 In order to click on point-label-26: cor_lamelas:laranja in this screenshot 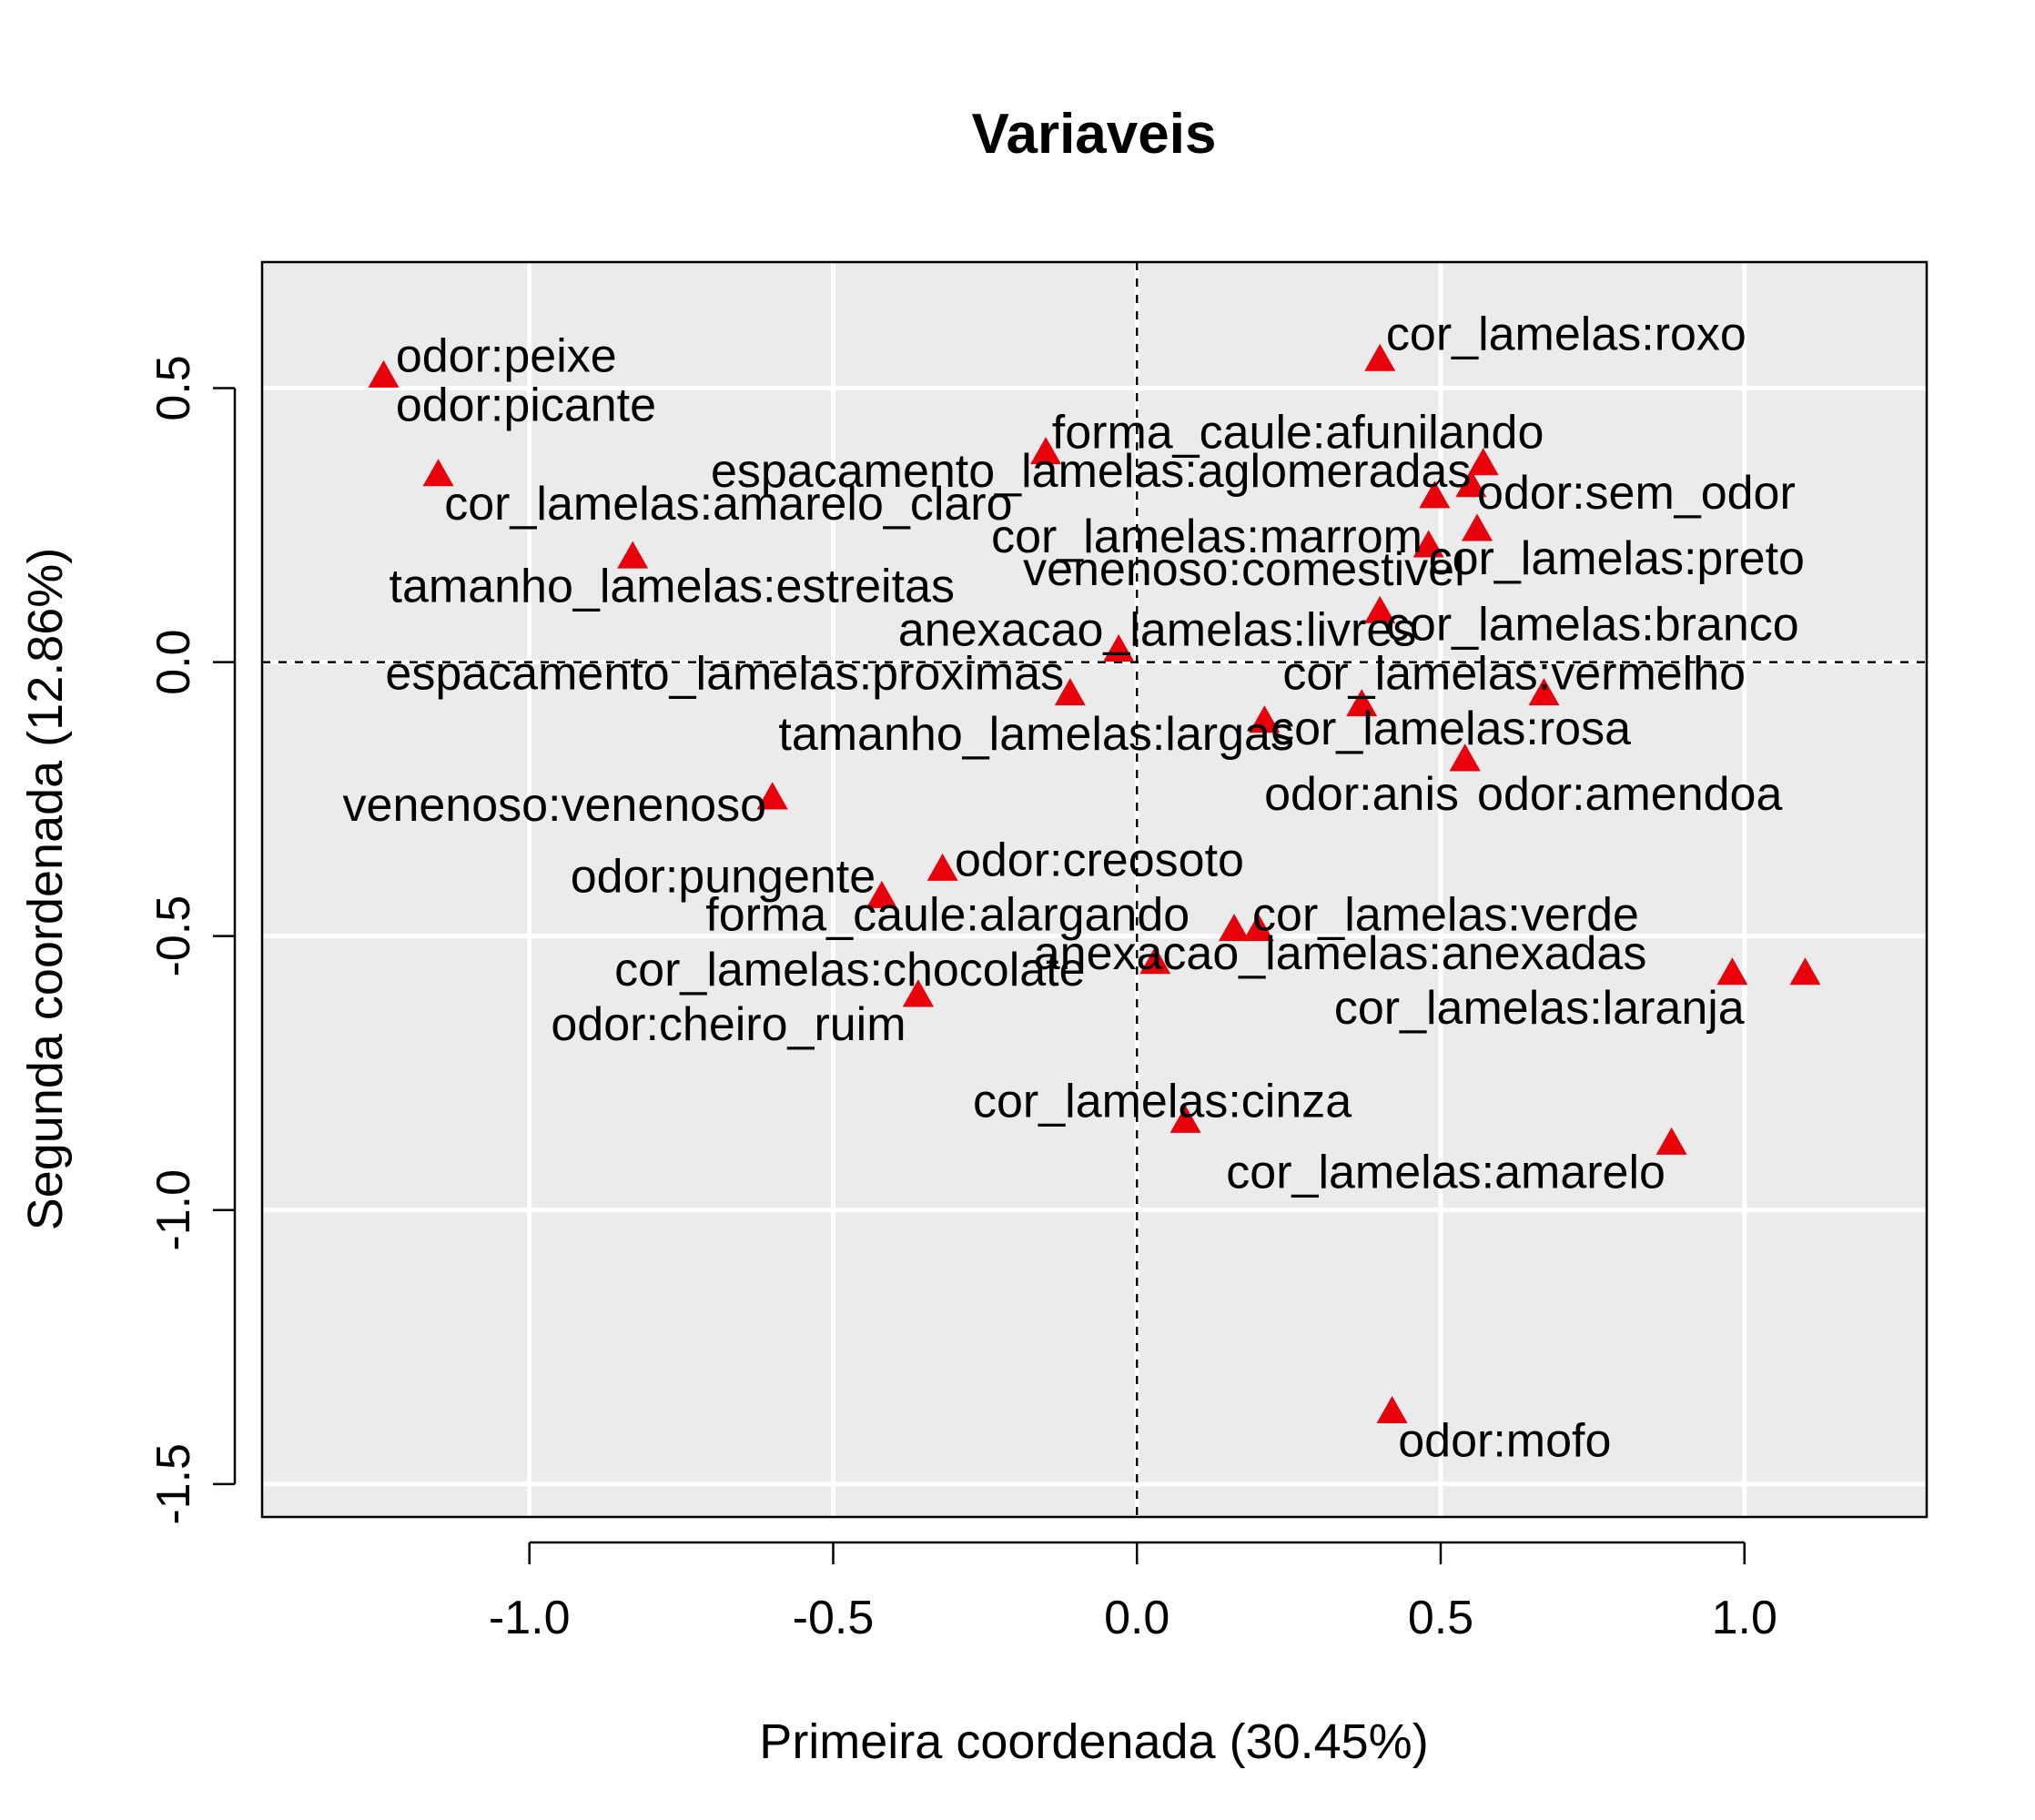, I will do `click(1539, 1009)`.